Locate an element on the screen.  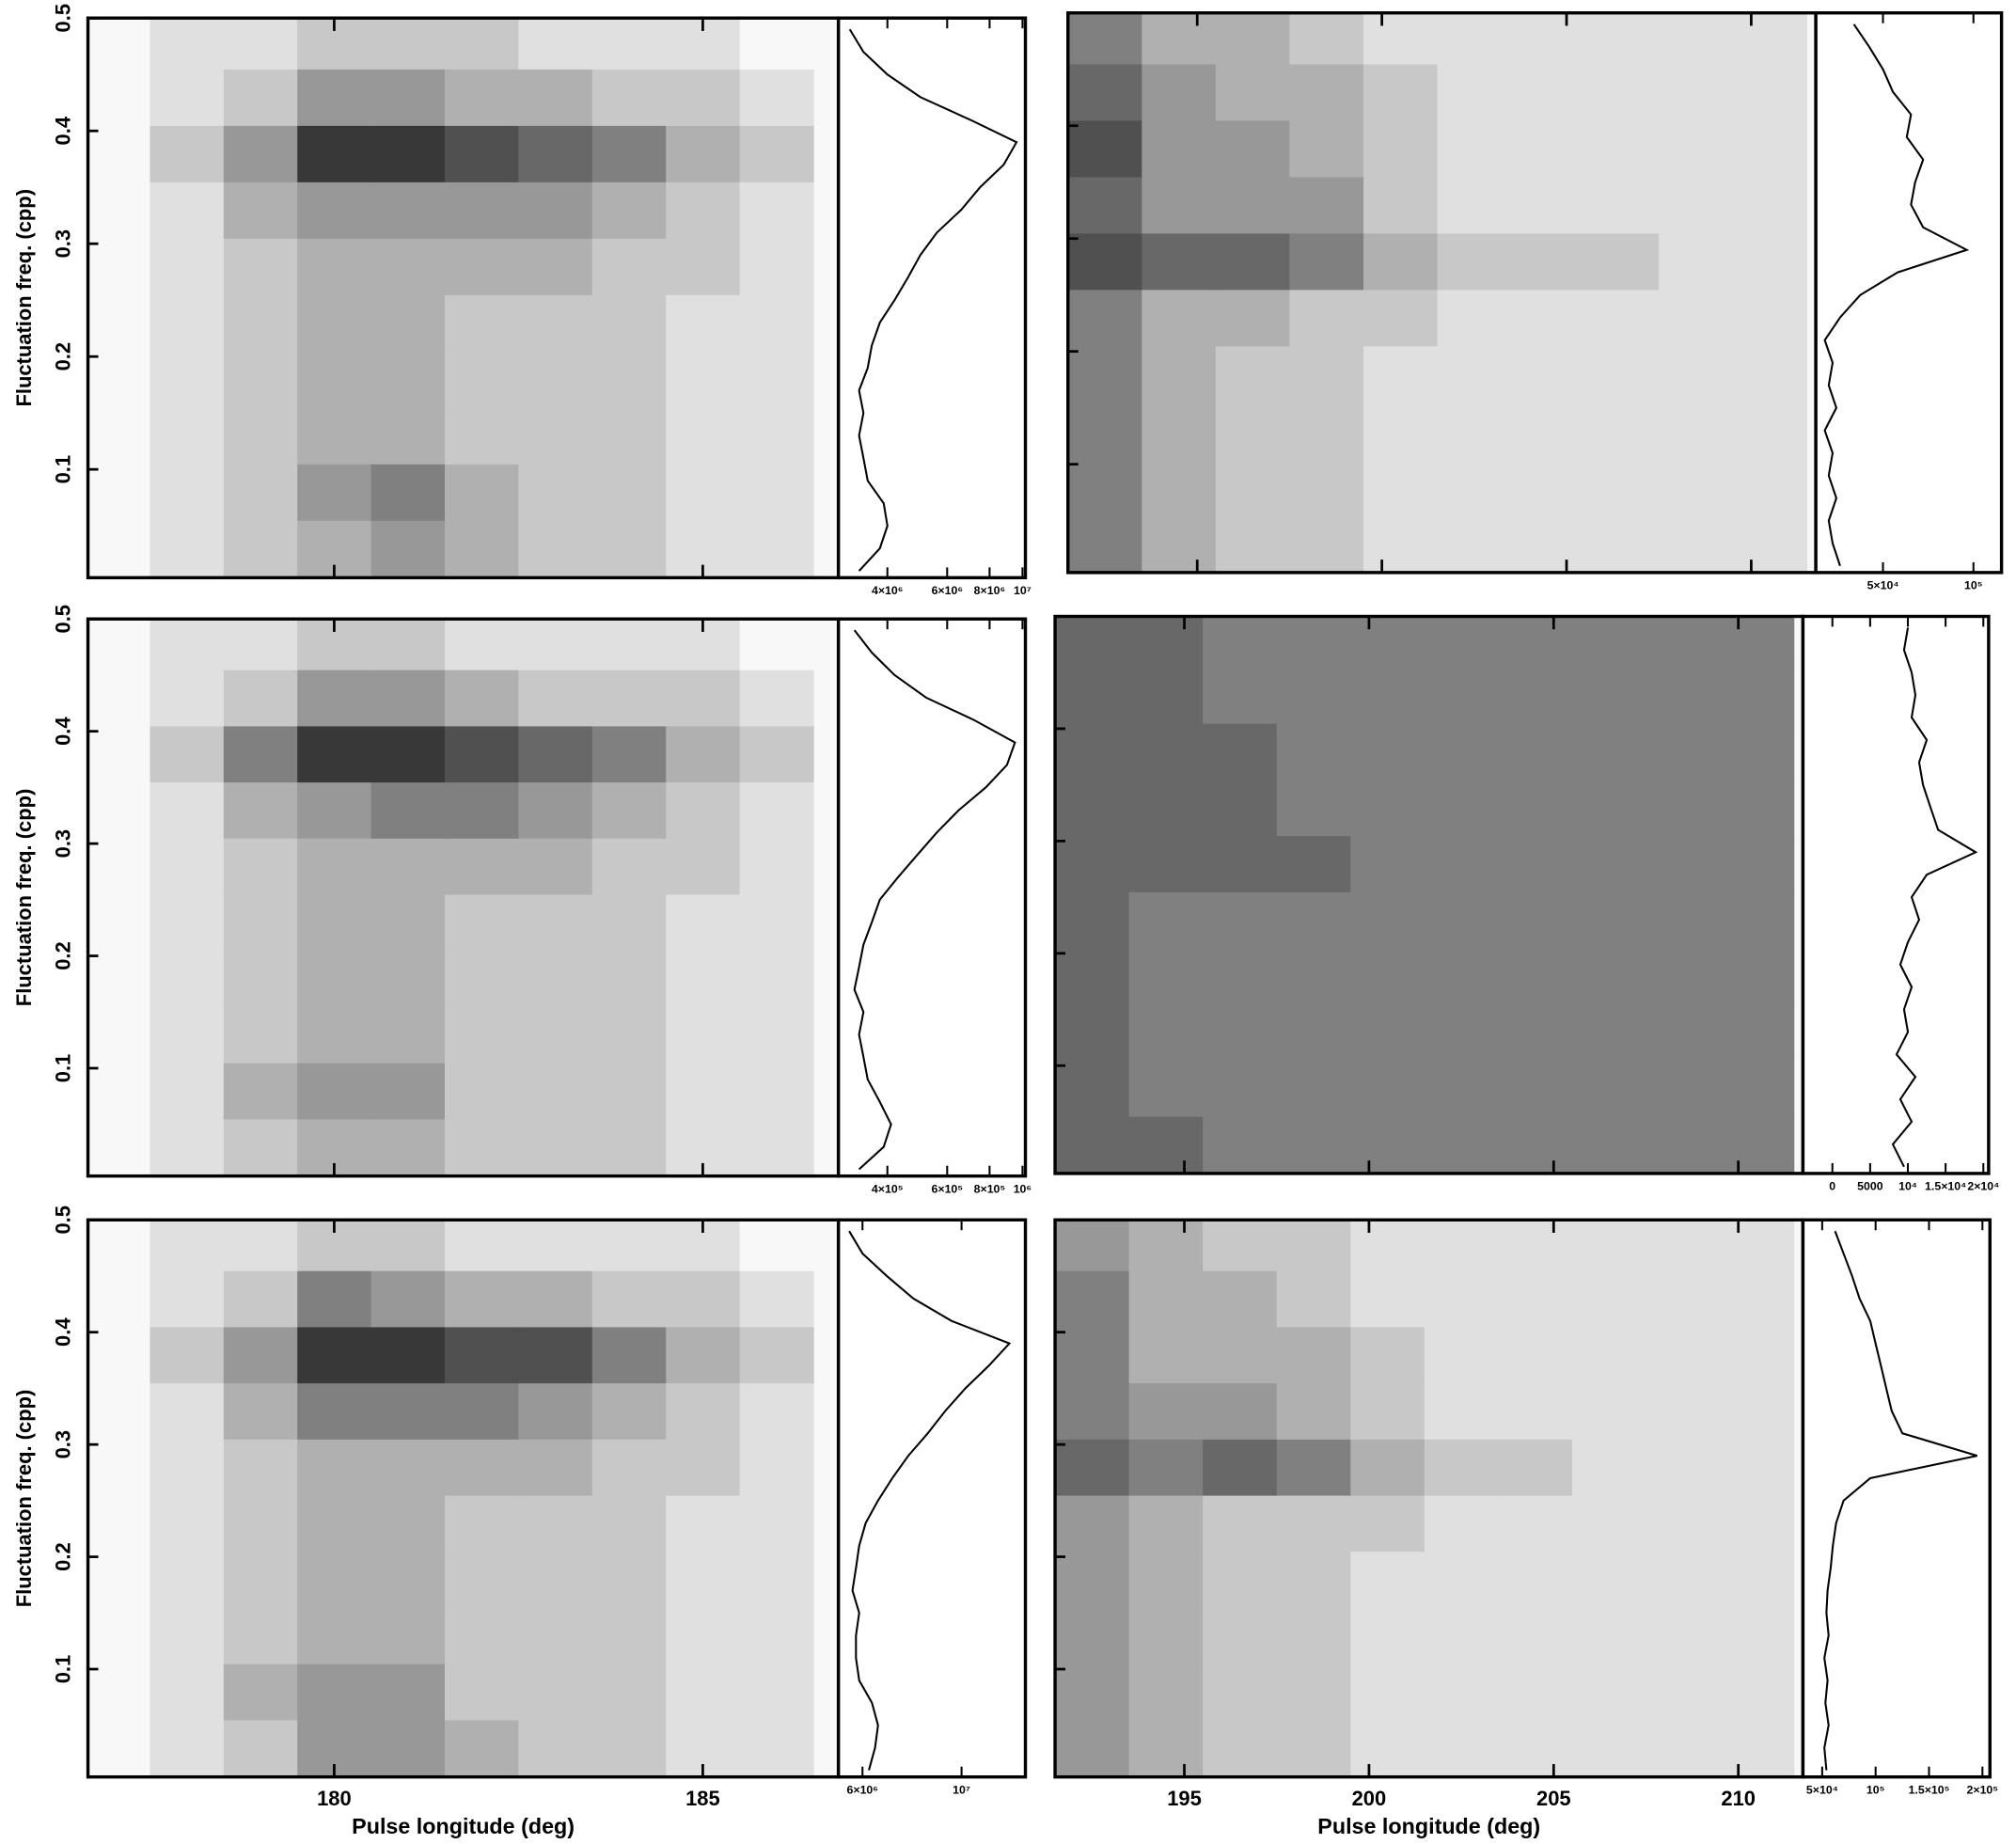
side-x-tick-label: 8×10⁶ is located at coordinates (990, 590).